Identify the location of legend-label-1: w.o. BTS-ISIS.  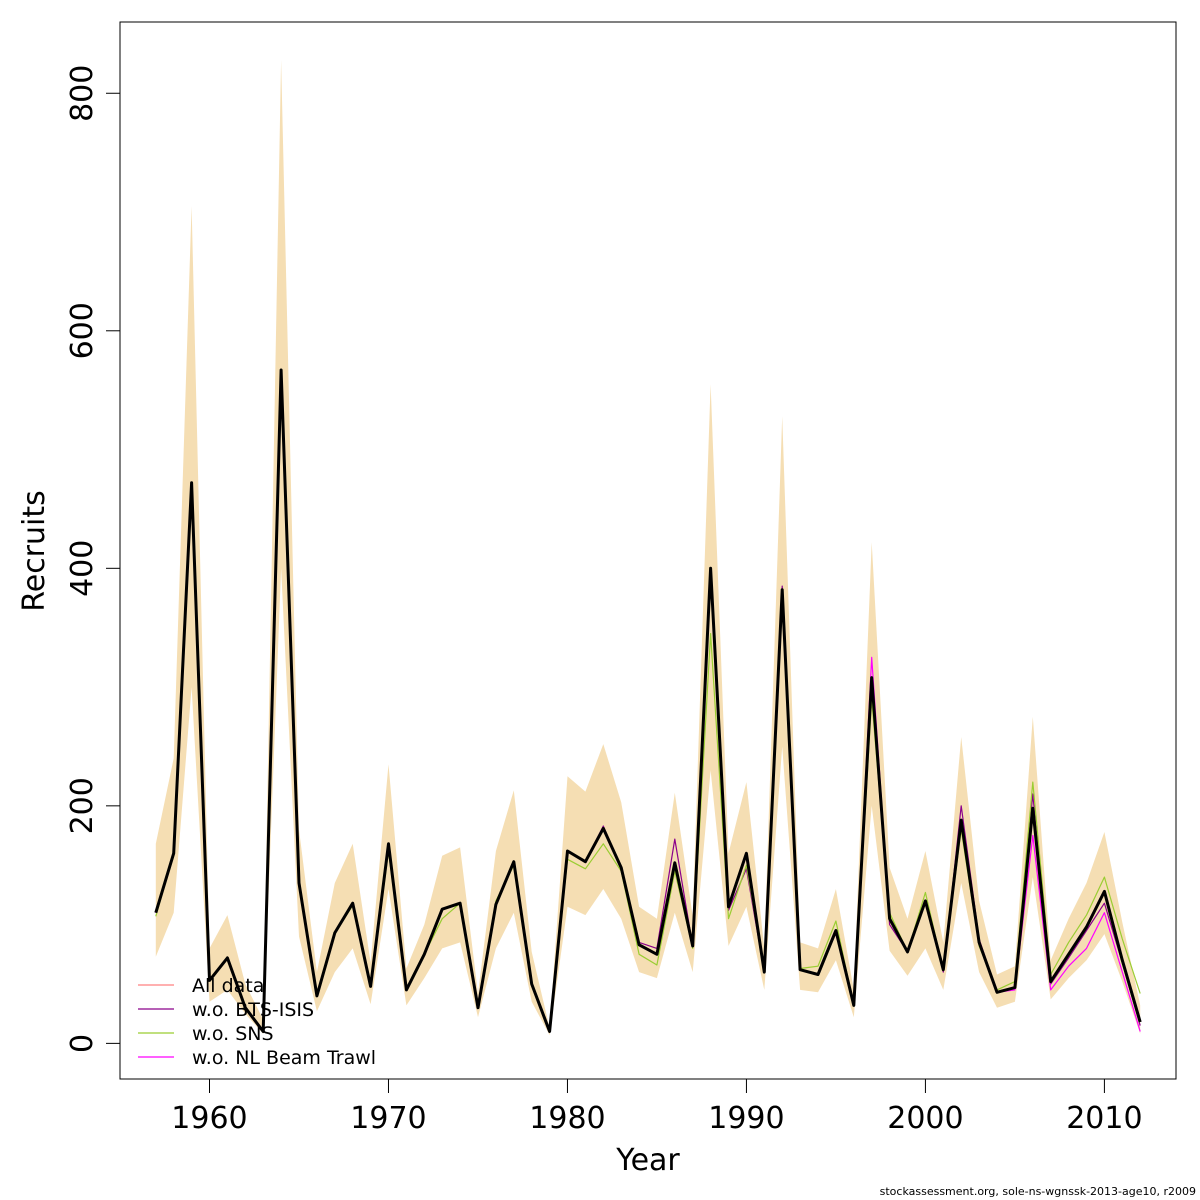
(253, 1010).